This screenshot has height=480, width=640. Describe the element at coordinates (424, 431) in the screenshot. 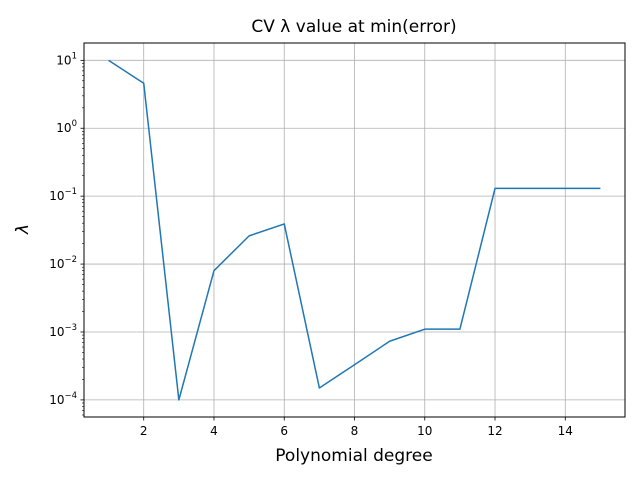

I see `x-tick-label: 10` at that location.